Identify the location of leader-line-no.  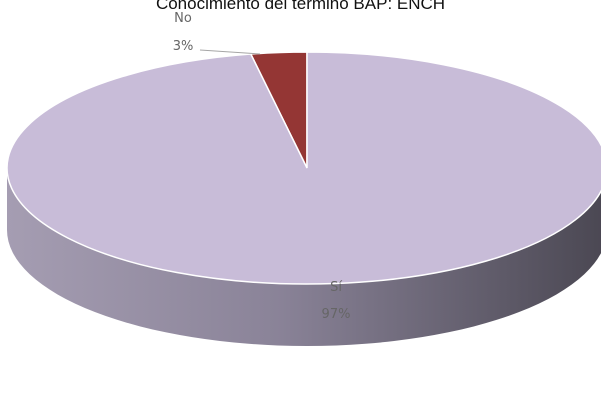
(230, 52).